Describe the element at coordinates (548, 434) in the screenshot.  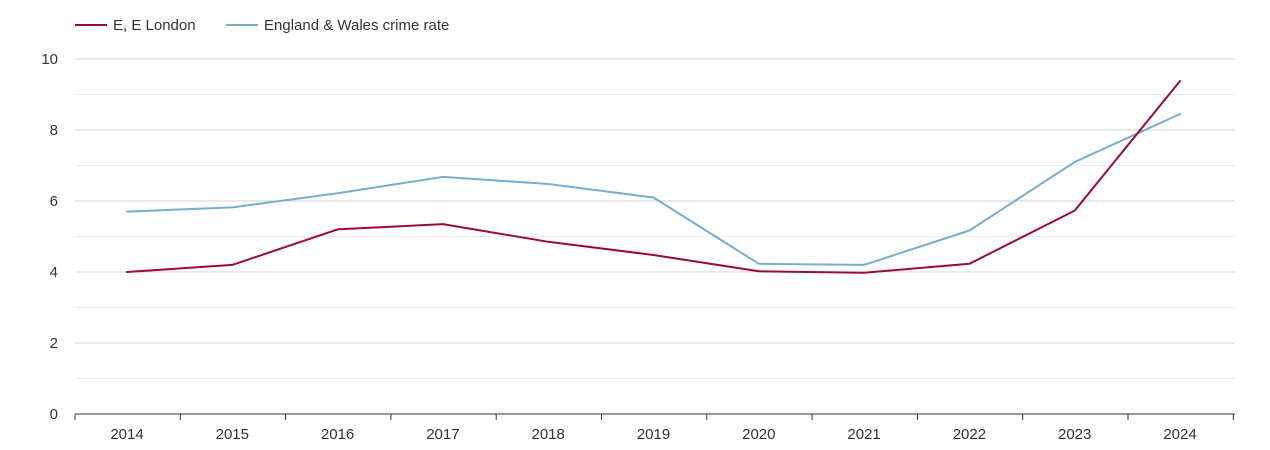
I see `x-tick-label: 2018` at that location.